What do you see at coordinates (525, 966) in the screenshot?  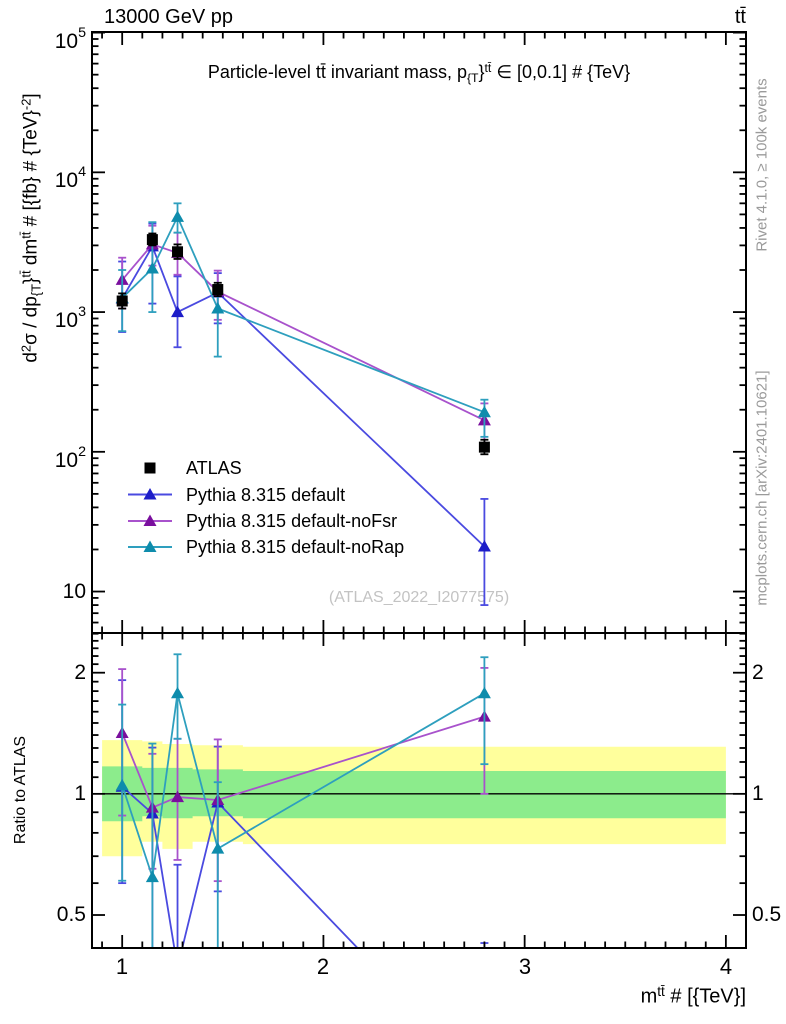 I see `x-axis-tick-label: 3` at bounding box center [525, 966].